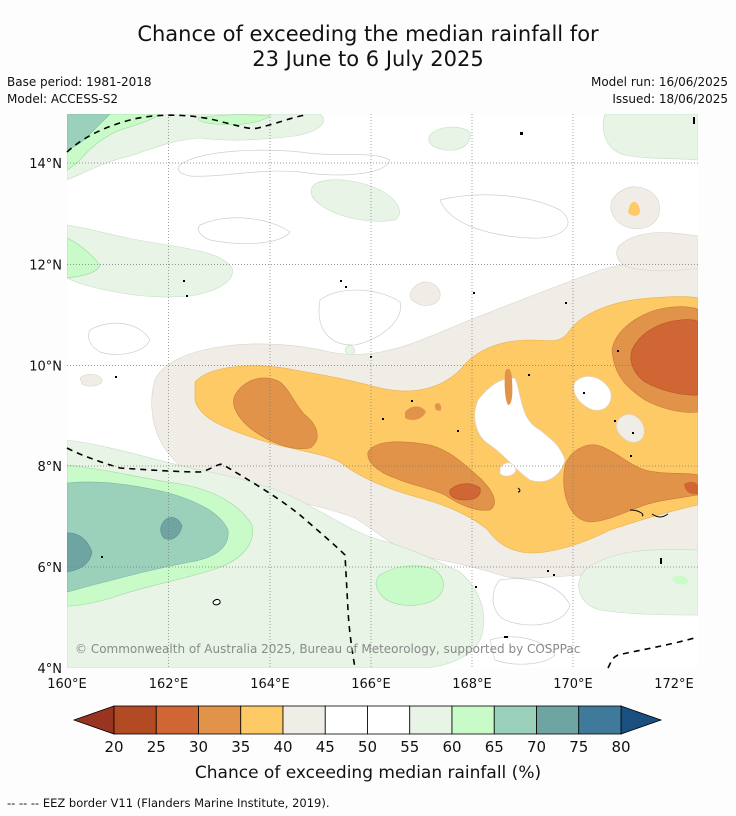  I want to click on issued-date: Issued: 18/06/2025, so click(670, 99).